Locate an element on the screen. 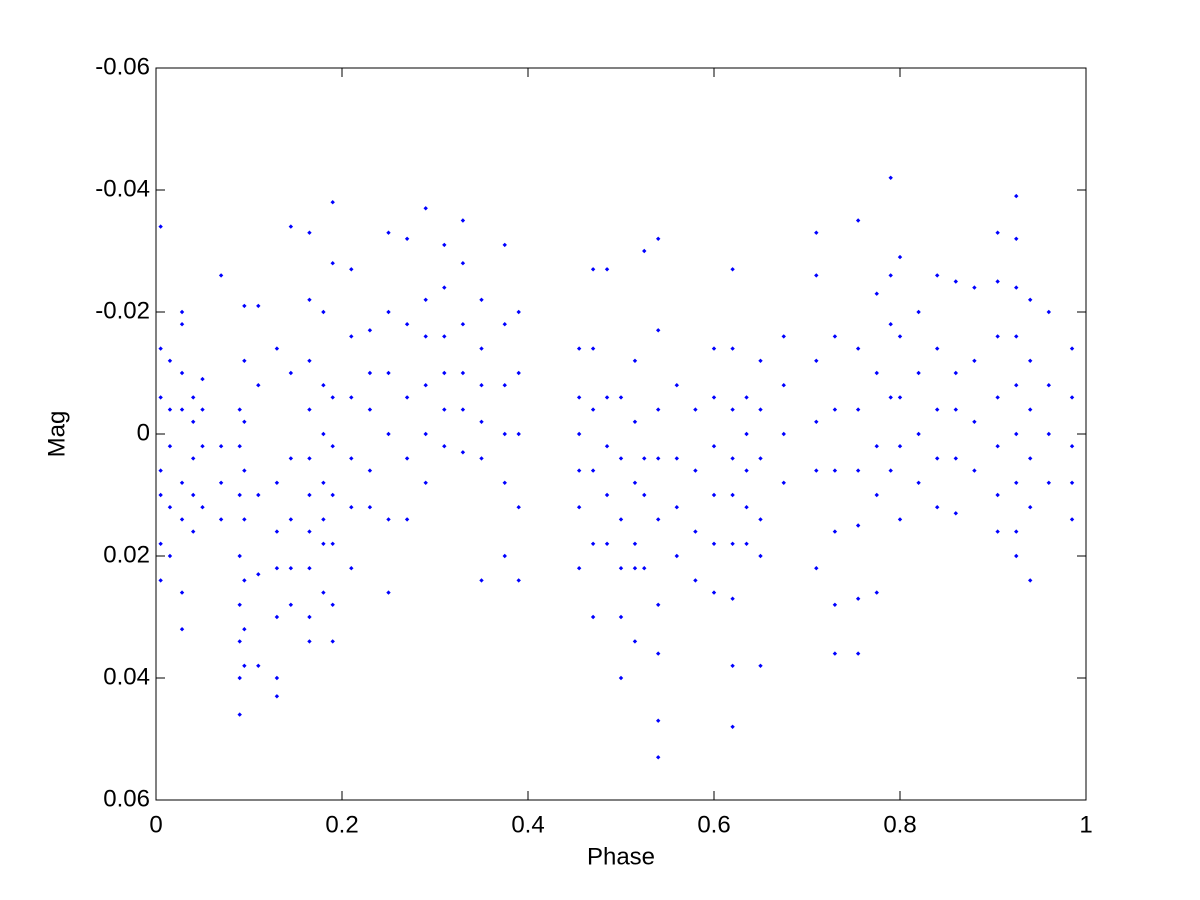 The height and width of the screenshot is (900, 1200). y-tick-label: 0 is located at coordinates (143, 432).